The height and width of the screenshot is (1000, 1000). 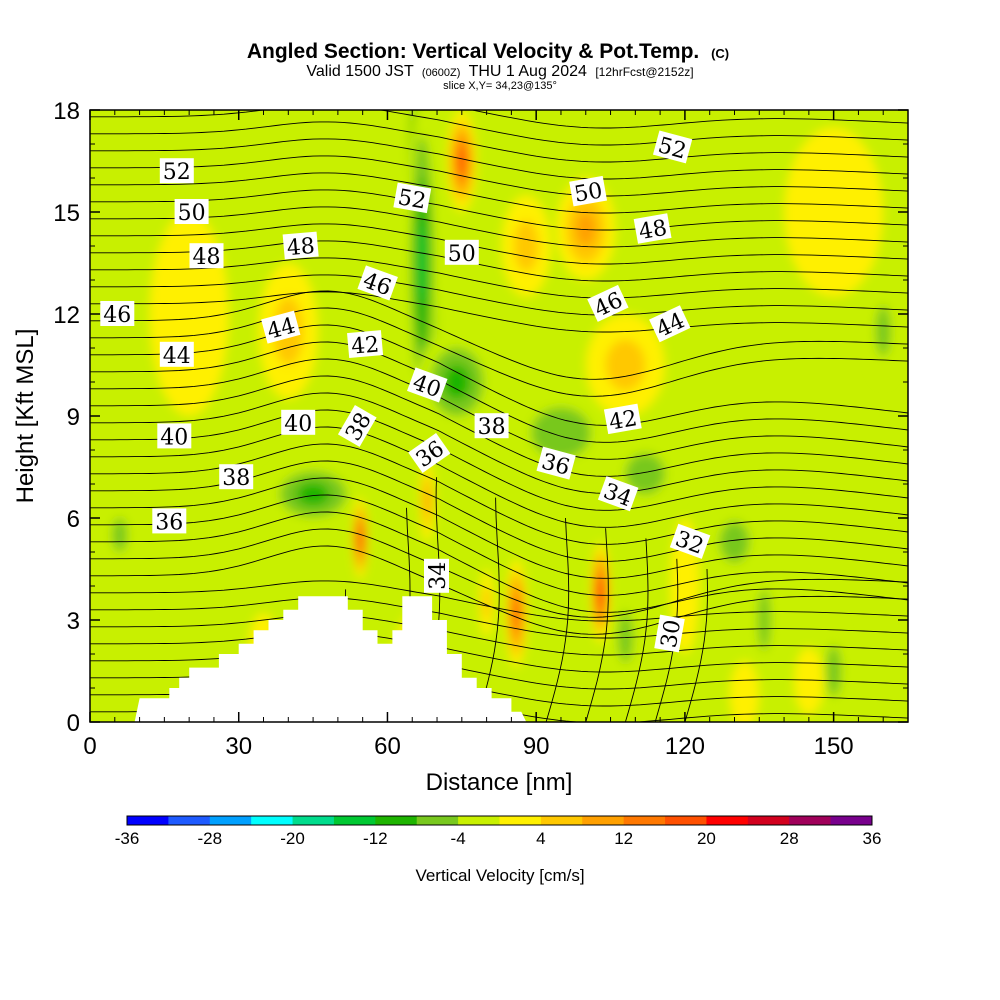 What do you see at coordinates (238, 746) in the screenshot?
I see `x-tick-label: 30` at bounding box center [238, 746].